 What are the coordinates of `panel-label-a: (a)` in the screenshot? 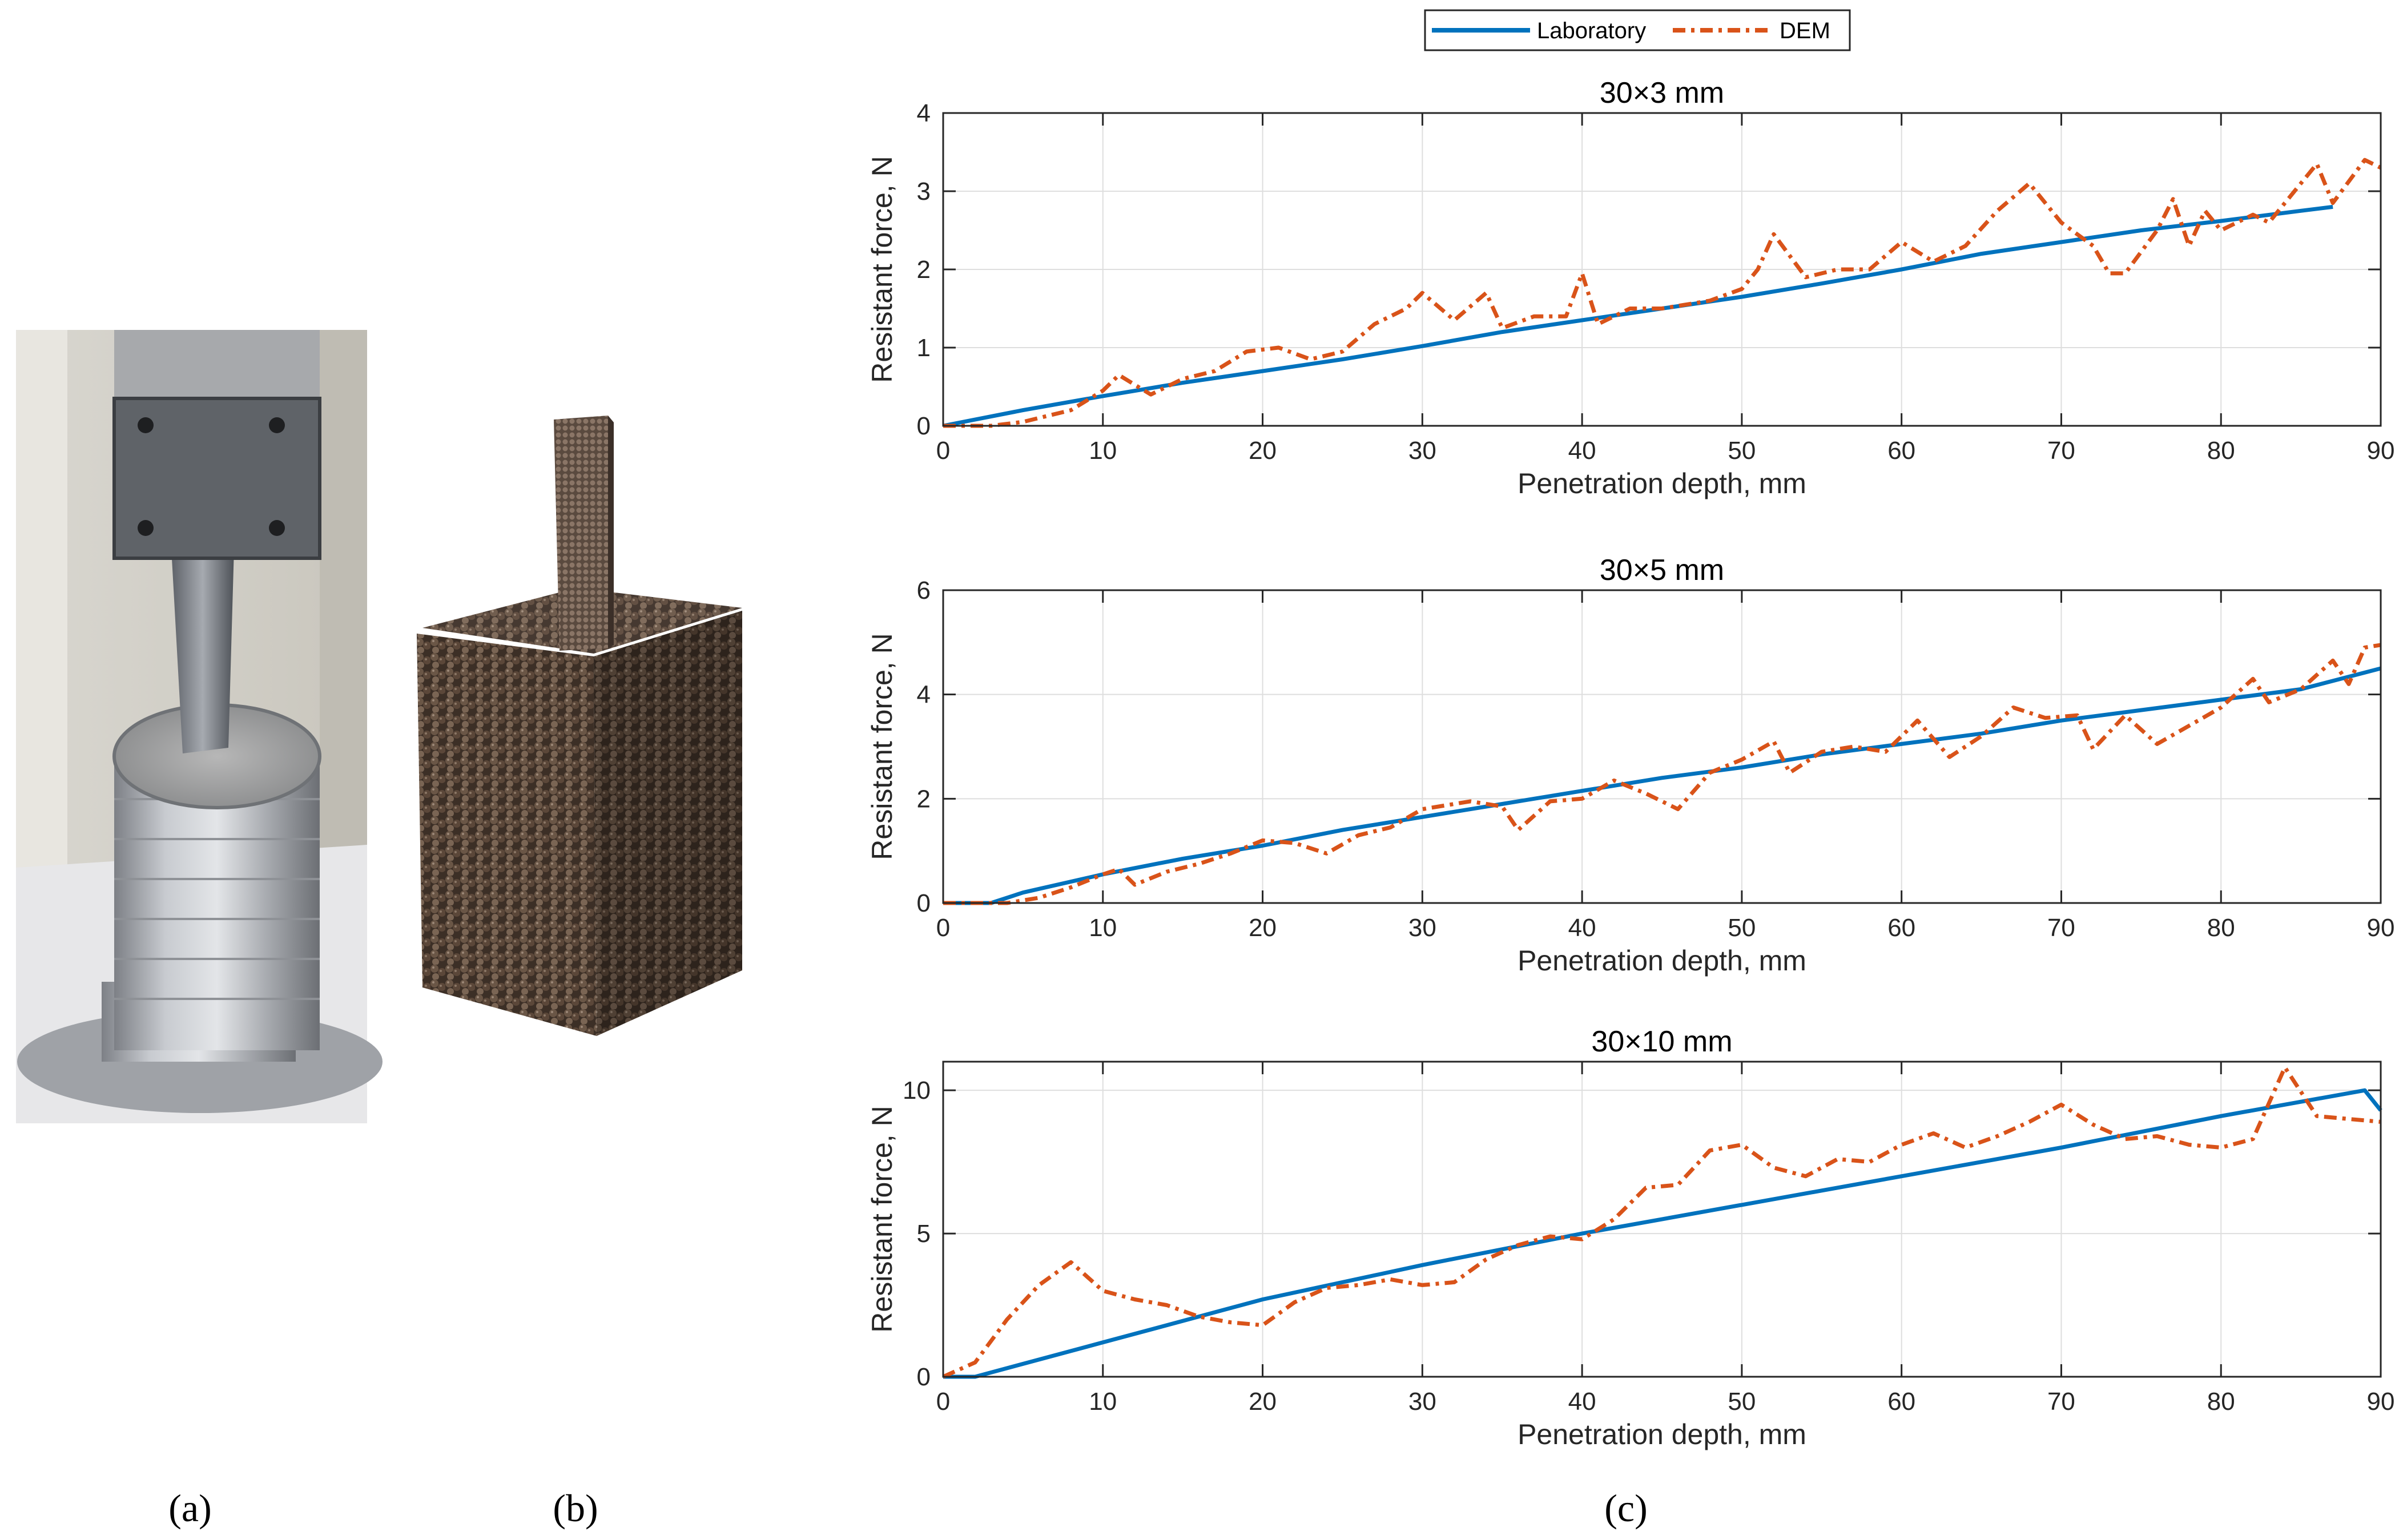 It's located at (189, 1508).